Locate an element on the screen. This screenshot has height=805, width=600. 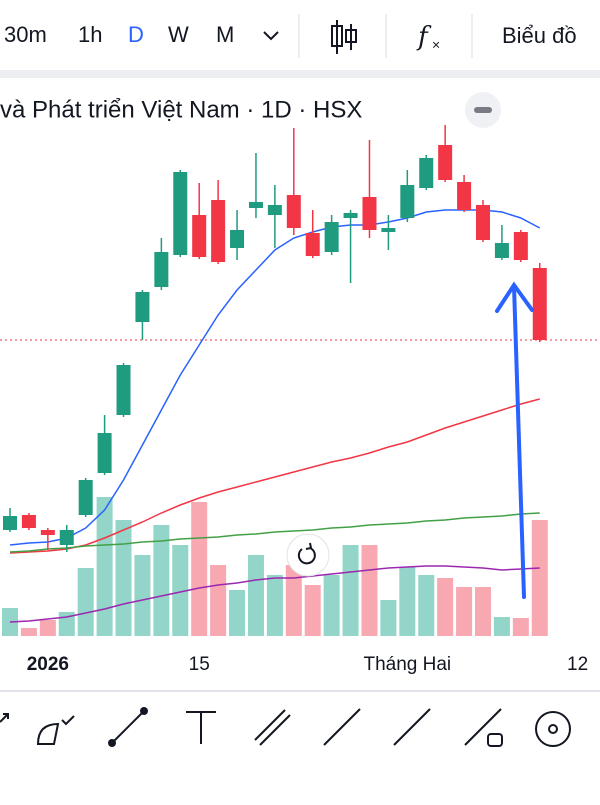
reset-icon is located at coordinates (306, 553).